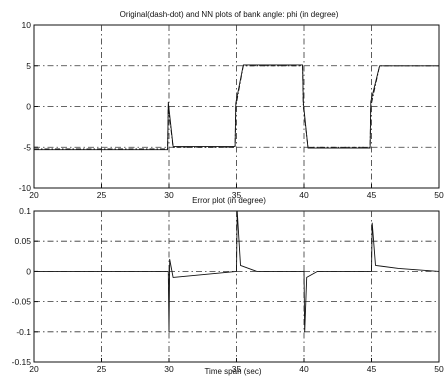 This screenshot has height=378, width=447. What do you see at coordinates (25, 211) in the screenshot?
I see `y-tick-label: 0.1` at bounding box center [25, 211].